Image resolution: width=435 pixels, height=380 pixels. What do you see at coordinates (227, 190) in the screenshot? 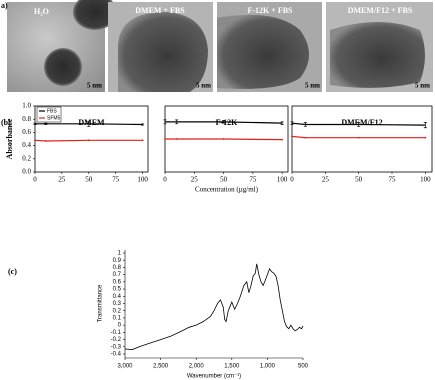
I see `x-axis-label: Concentration (µg/ml)` at bounding box center [227, 190].